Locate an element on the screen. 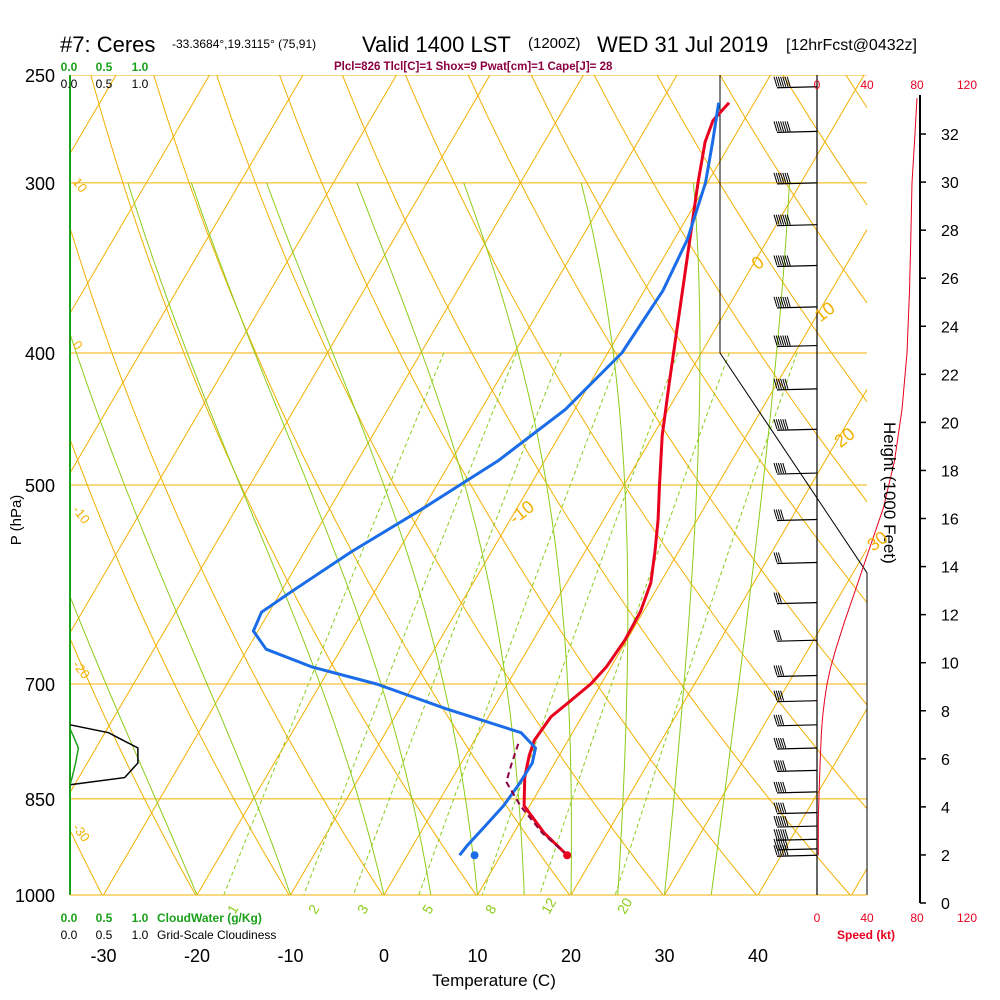  height-tick-label: 20 is located at coordinates (950, 423).